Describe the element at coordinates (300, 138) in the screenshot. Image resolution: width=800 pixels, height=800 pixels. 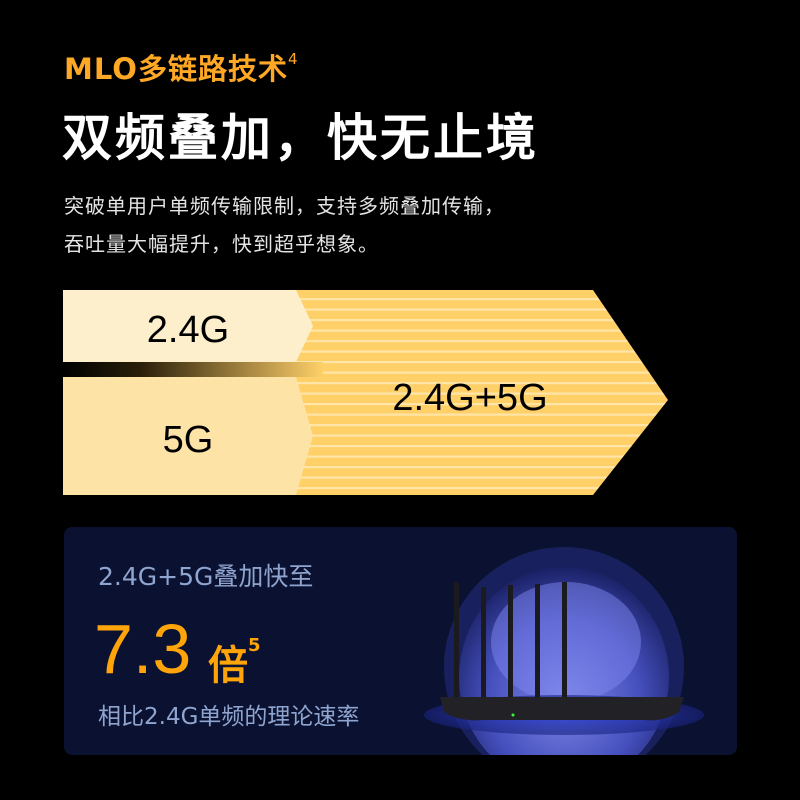
I see `page-title: 双频叠加，快无止境` at that location.